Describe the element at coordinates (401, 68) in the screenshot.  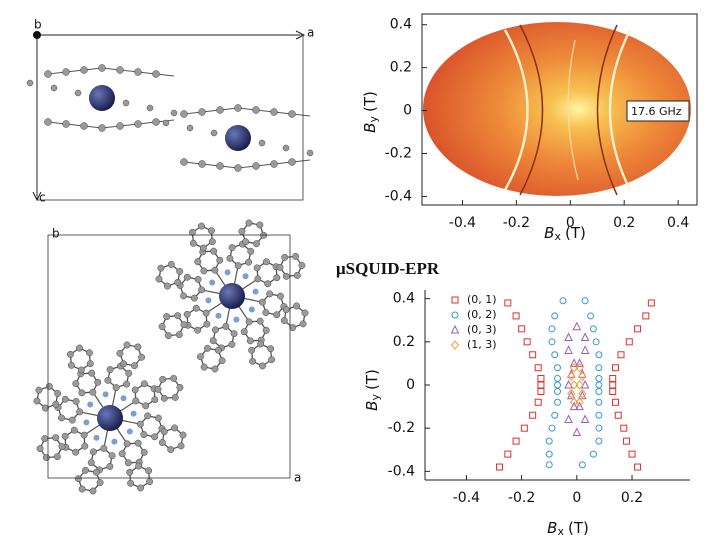
I see `y-tick-label: 0.2` at that location.